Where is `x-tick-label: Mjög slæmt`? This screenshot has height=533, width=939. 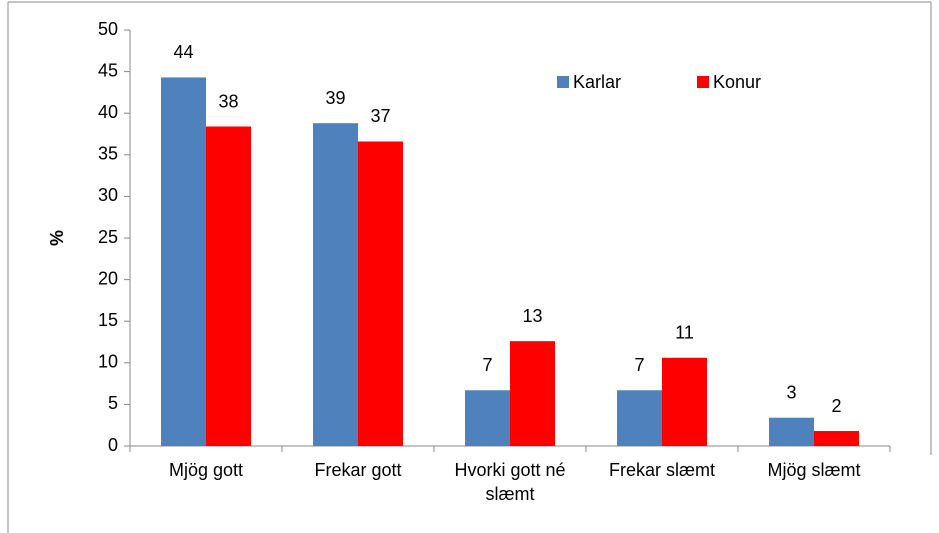
x-tick-label: Mjög slæmt is located at coordinates (814, 470).